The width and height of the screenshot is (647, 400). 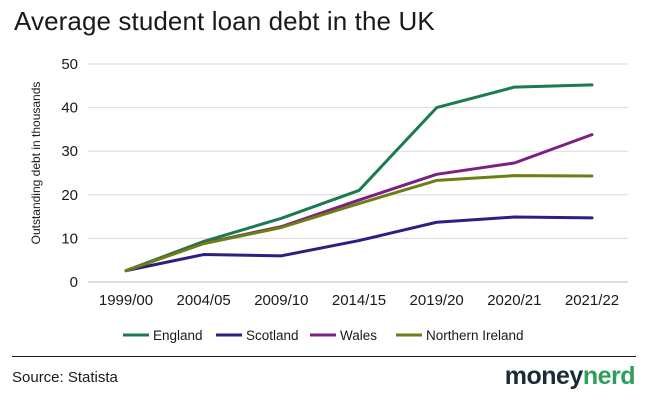 What do you see at coordinates (544, 376) in the screenshot?
I see `logo-text-money: money` at bounding box center [544, 376].